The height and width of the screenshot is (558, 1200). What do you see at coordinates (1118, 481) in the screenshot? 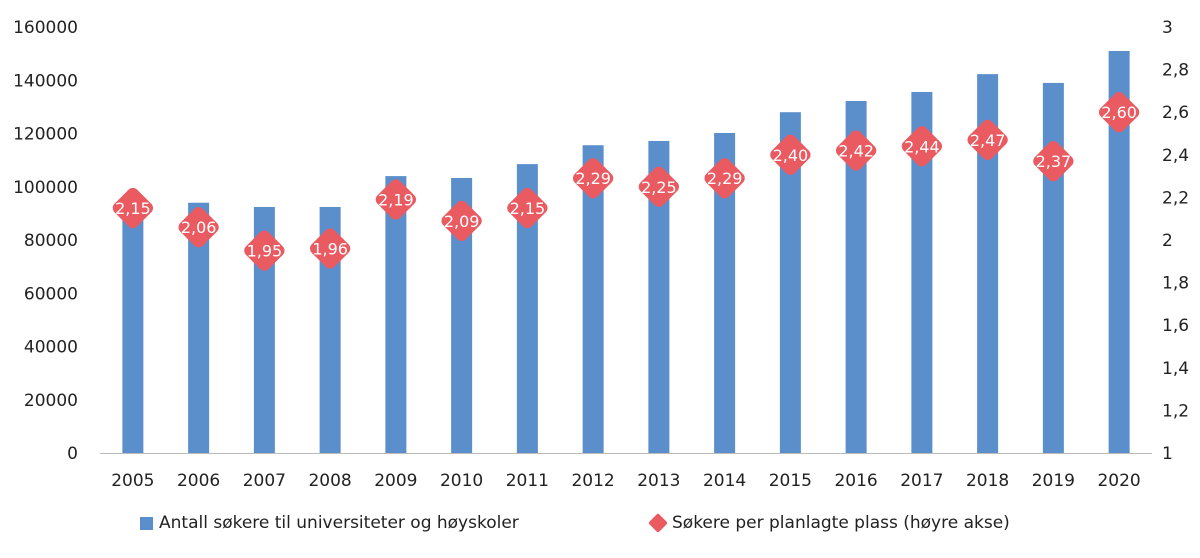
I see `x-axis-tick-label: 2020` at bounding box center [1118, 481].